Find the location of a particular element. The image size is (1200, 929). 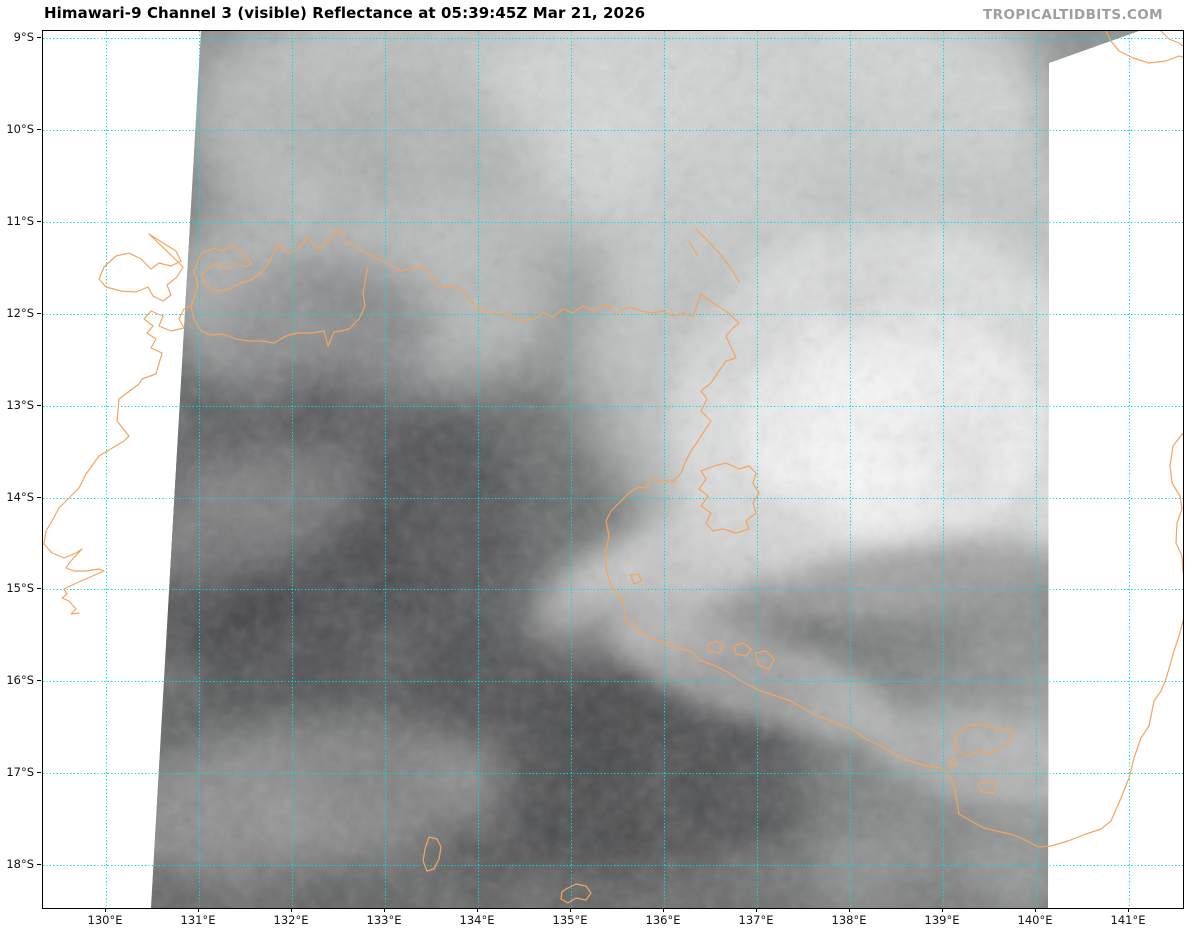

lat-tick-label: 17°S is located at coordinates (20, 772).